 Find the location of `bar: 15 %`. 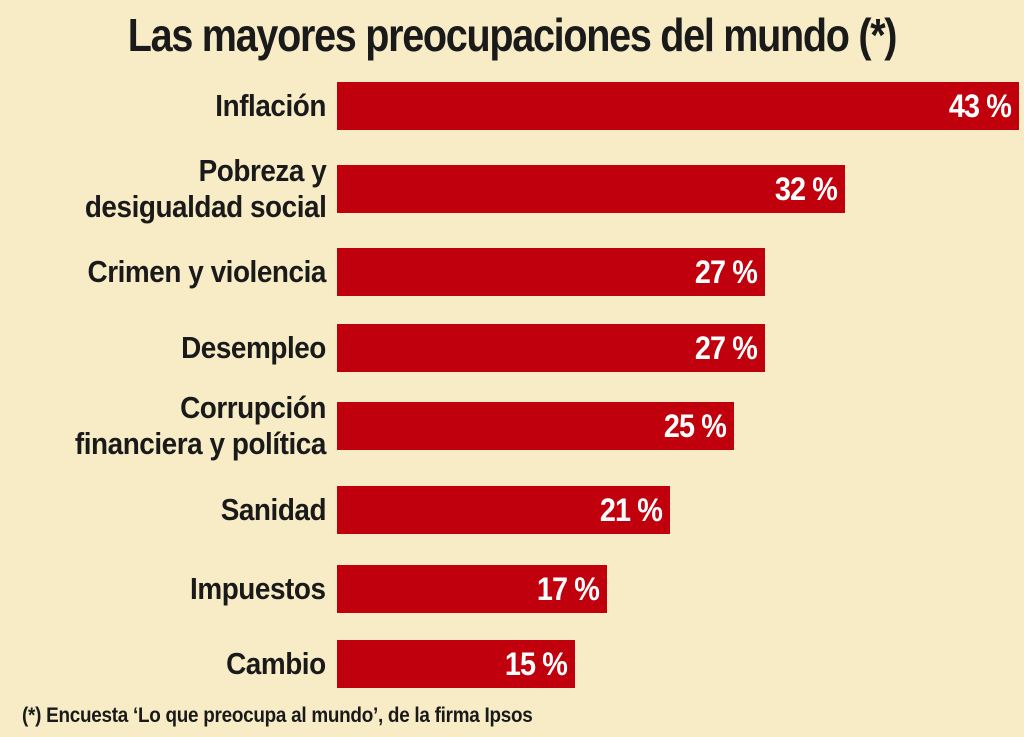

bar: 15 % is located at coordinates (456, 664).